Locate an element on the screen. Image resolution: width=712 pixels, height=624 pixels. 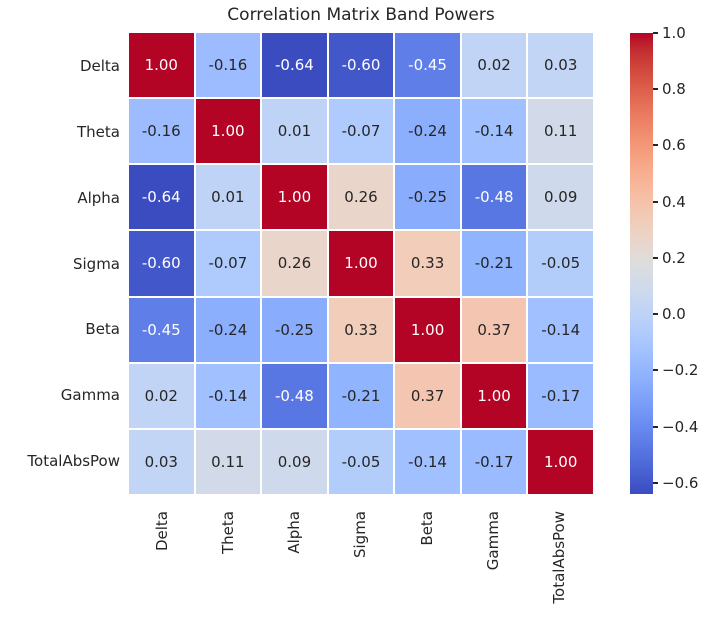
x-tick-label: Theta is located at coordinates (228, 564).